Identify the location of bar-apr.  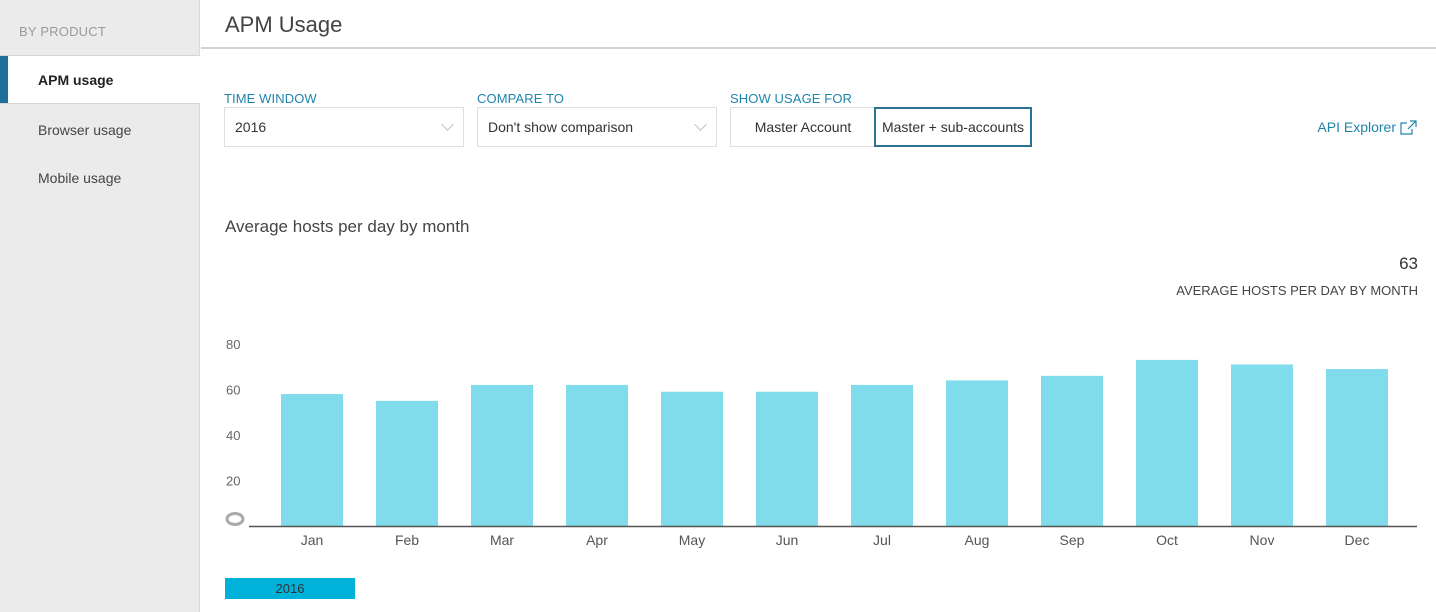
(597, 455).